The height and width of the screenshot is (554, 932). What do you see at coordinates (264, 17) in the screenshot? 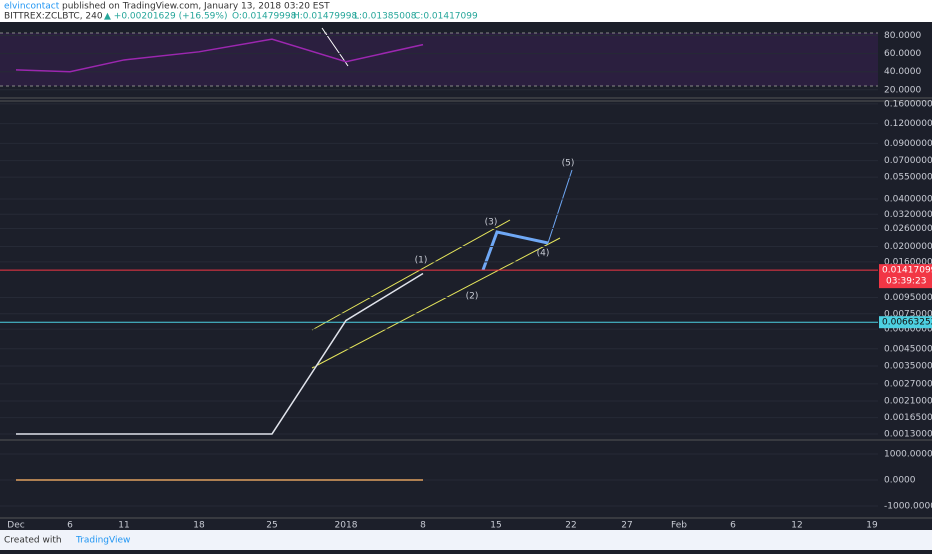
I see `ohlc-open: O:0.01479998` at bounding box center [264, 17].